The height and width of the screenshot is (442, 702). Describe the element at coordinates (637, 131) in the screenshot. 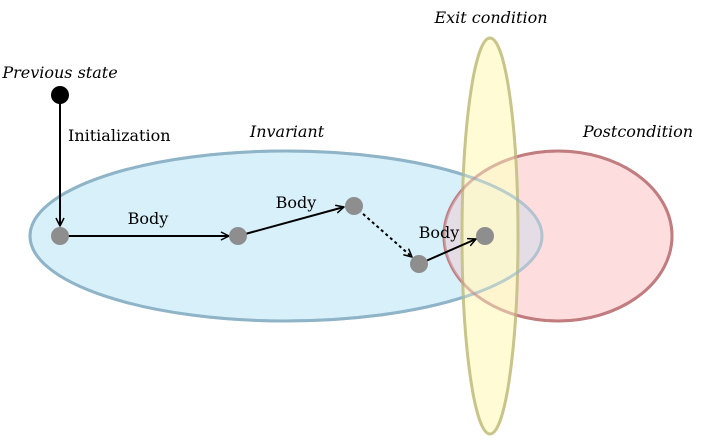

I see `postcondition-label: Postcondition` at that location.